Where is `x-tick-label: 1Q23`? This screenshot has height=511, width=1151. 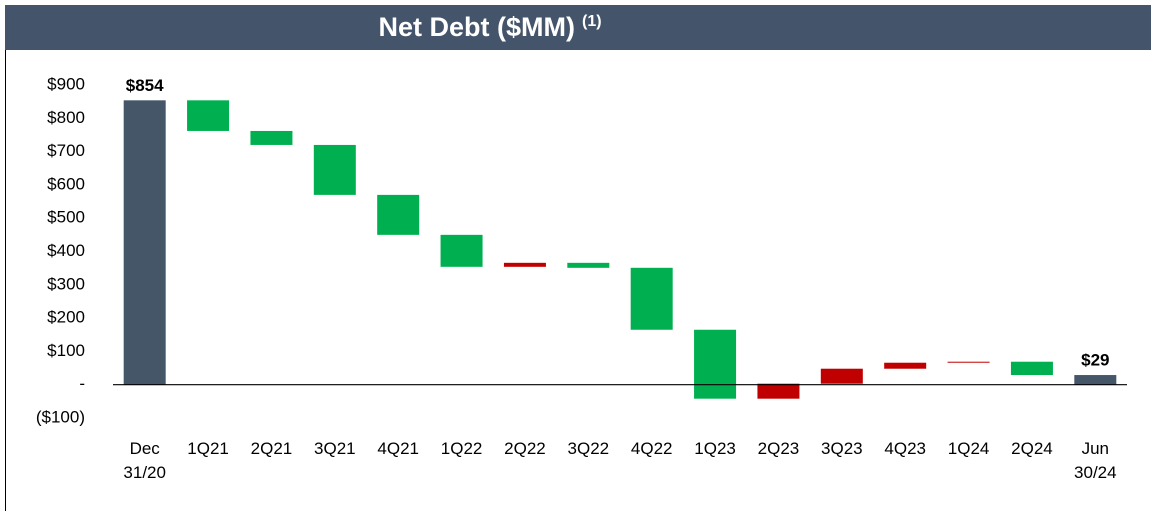
x-tick-label: 1Q23 is located at coordinates (715, 448).